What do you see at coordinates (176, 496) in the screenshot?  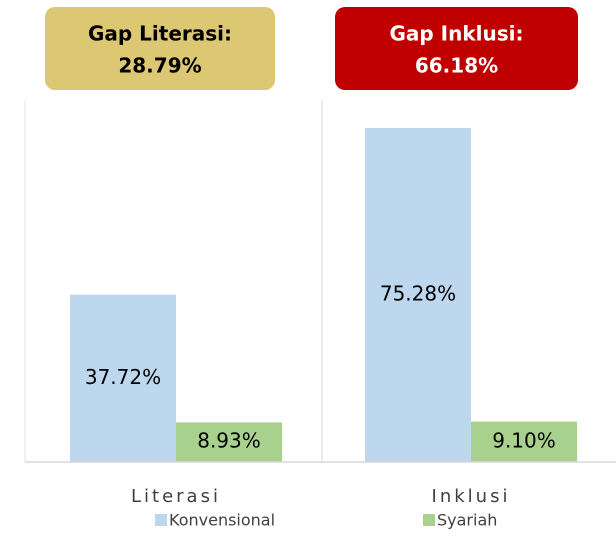 I see `x-tick-label: Literasi` at bounding box center [176, 496].